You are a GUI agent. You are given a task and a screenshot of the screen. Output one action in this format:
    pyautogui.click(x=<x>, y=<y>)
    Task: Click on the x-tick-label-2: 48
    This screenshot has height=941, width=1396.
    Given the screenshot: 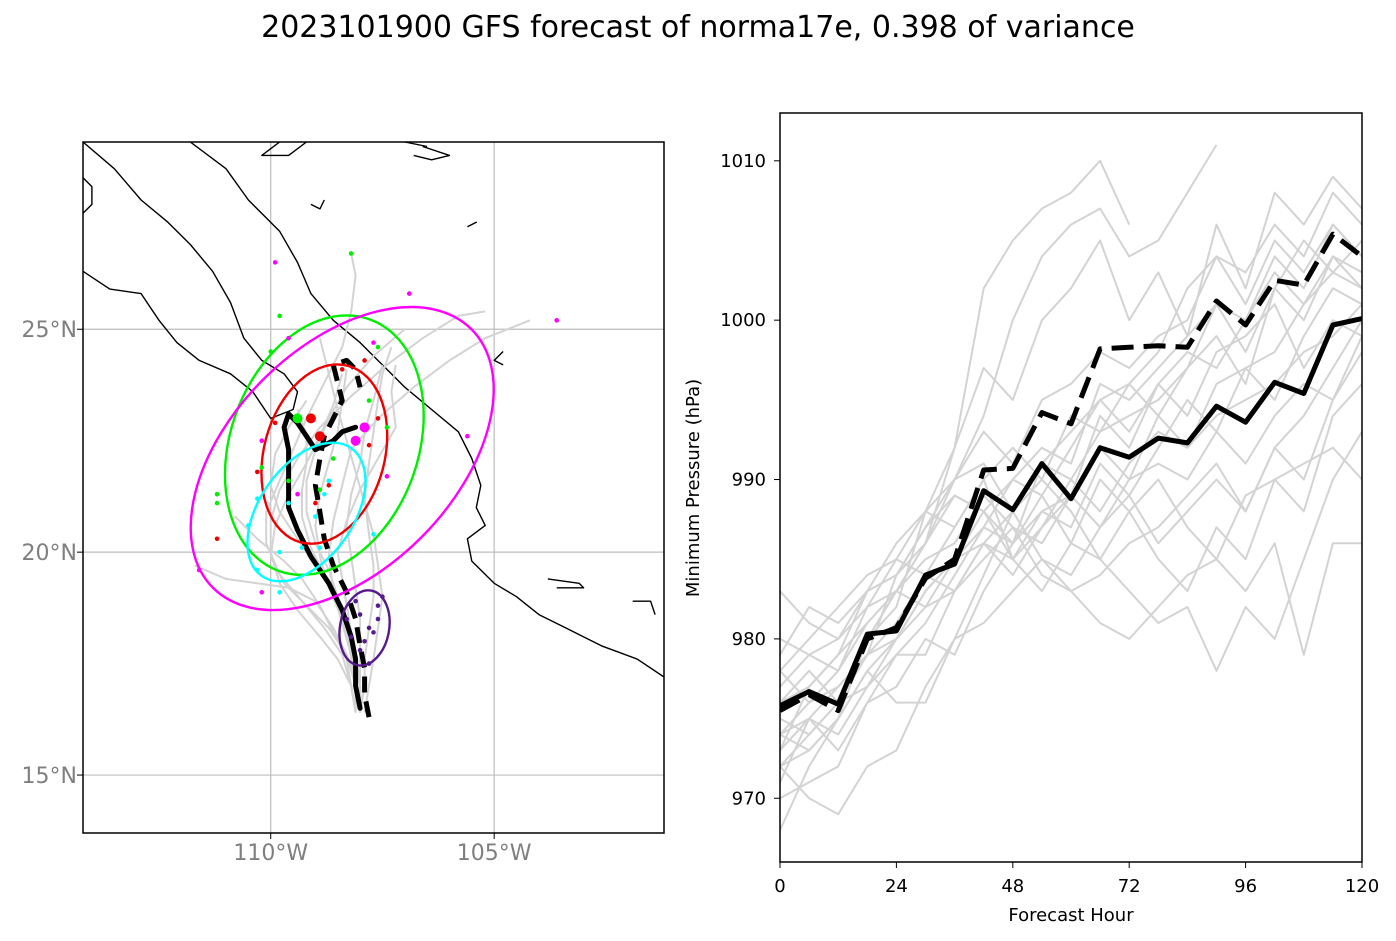 What is the action you would take?
    pyautogui.click(x=1012, y=886)
    